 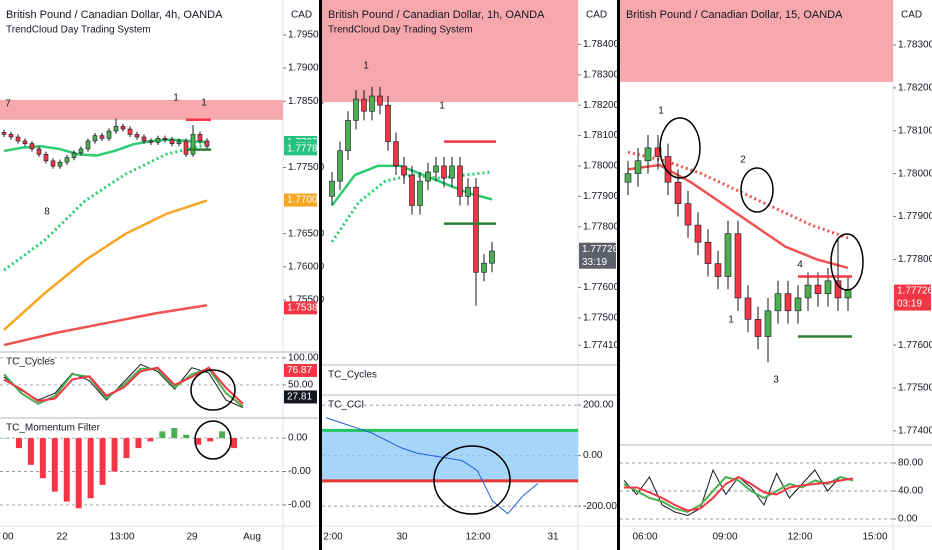 What do you see at coordinates (305, 200) in the screenshot?
I see `price-tag-label: 1.77008` at bounding box center [305, 200].